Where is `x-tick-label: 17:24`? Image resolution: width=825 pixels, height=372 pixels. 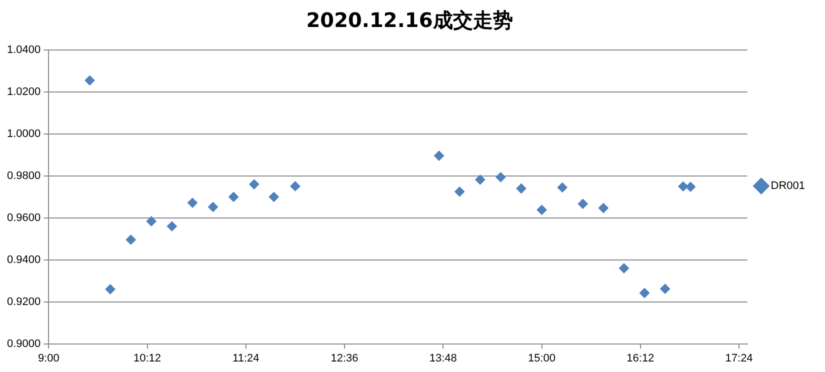
x-tick-label: 17:24 is located at coordinates (739, 358).